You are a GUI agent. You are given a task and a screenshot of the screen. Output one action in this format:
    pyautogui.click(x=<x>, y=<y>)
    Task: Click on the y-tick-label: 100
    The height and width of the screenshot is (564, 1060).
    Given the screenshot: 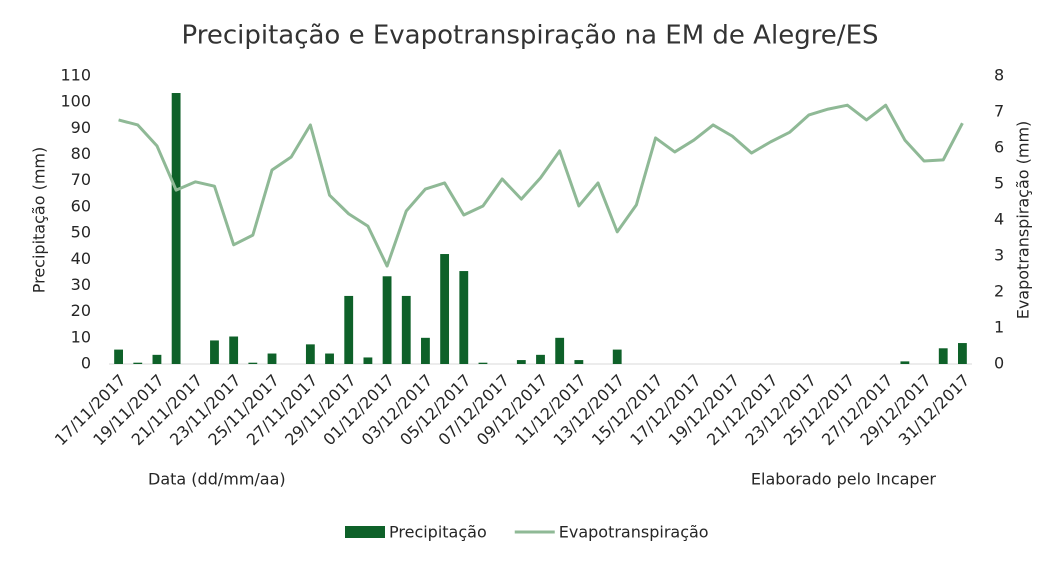 What is the action you would take?
    pyautogui.click(x=75, y=101)
    